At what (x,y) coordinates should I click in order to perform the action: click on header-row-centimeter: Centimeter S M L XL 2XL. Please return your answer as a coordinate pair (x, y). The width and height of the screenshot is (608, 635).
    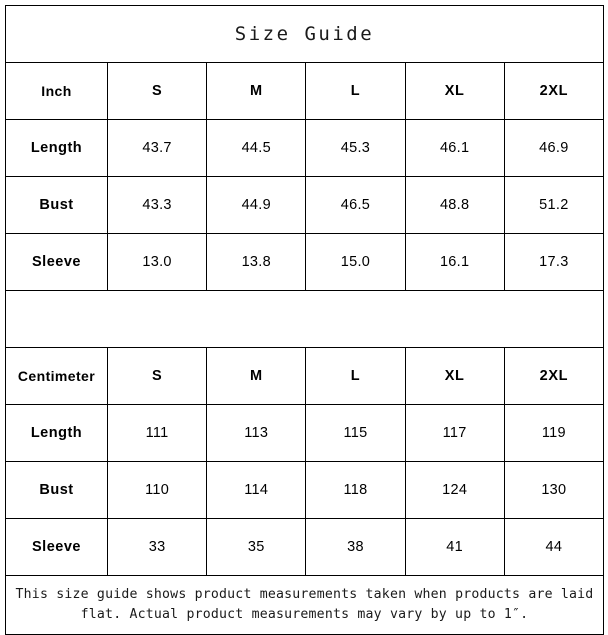
    Looking at the image, I should click on (304, 376).